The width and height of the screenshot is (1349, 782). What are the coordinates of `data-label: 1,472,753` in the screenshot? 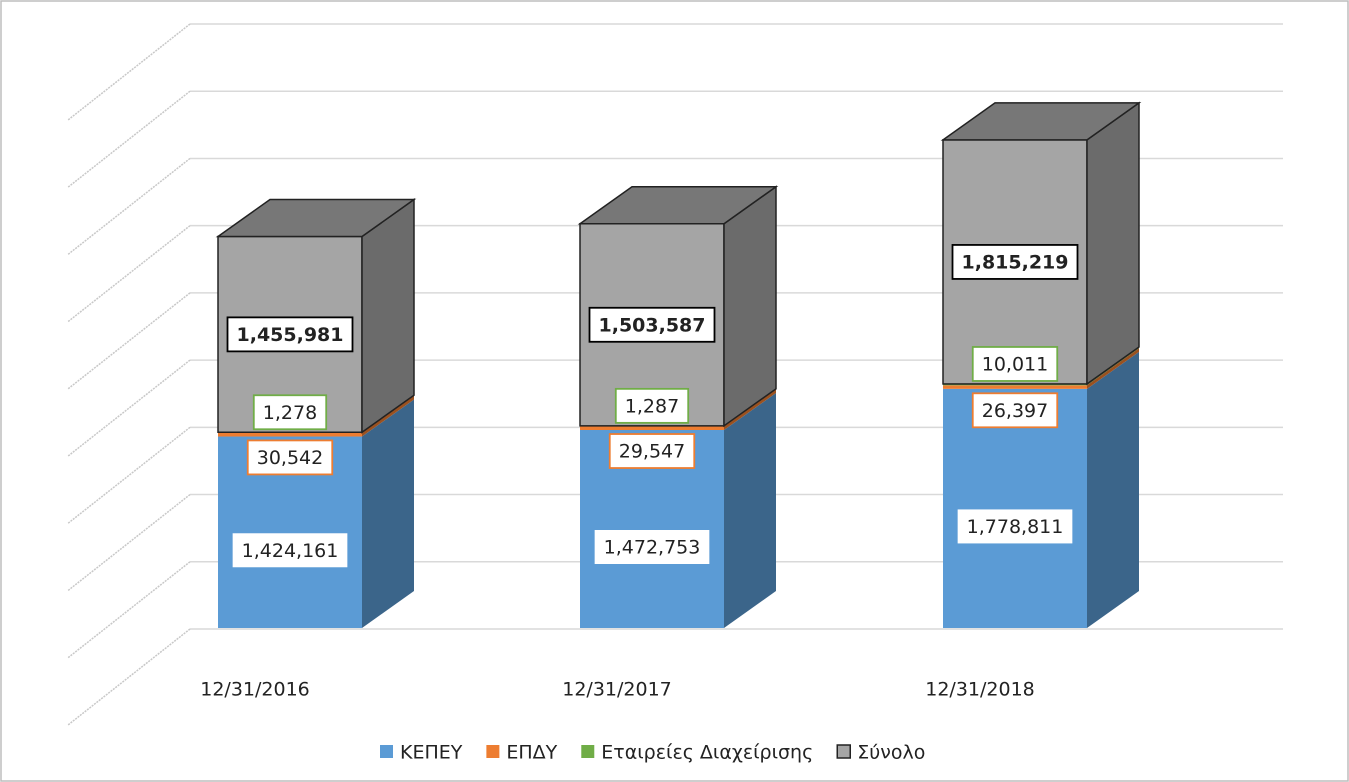 It's located at (652, 546).